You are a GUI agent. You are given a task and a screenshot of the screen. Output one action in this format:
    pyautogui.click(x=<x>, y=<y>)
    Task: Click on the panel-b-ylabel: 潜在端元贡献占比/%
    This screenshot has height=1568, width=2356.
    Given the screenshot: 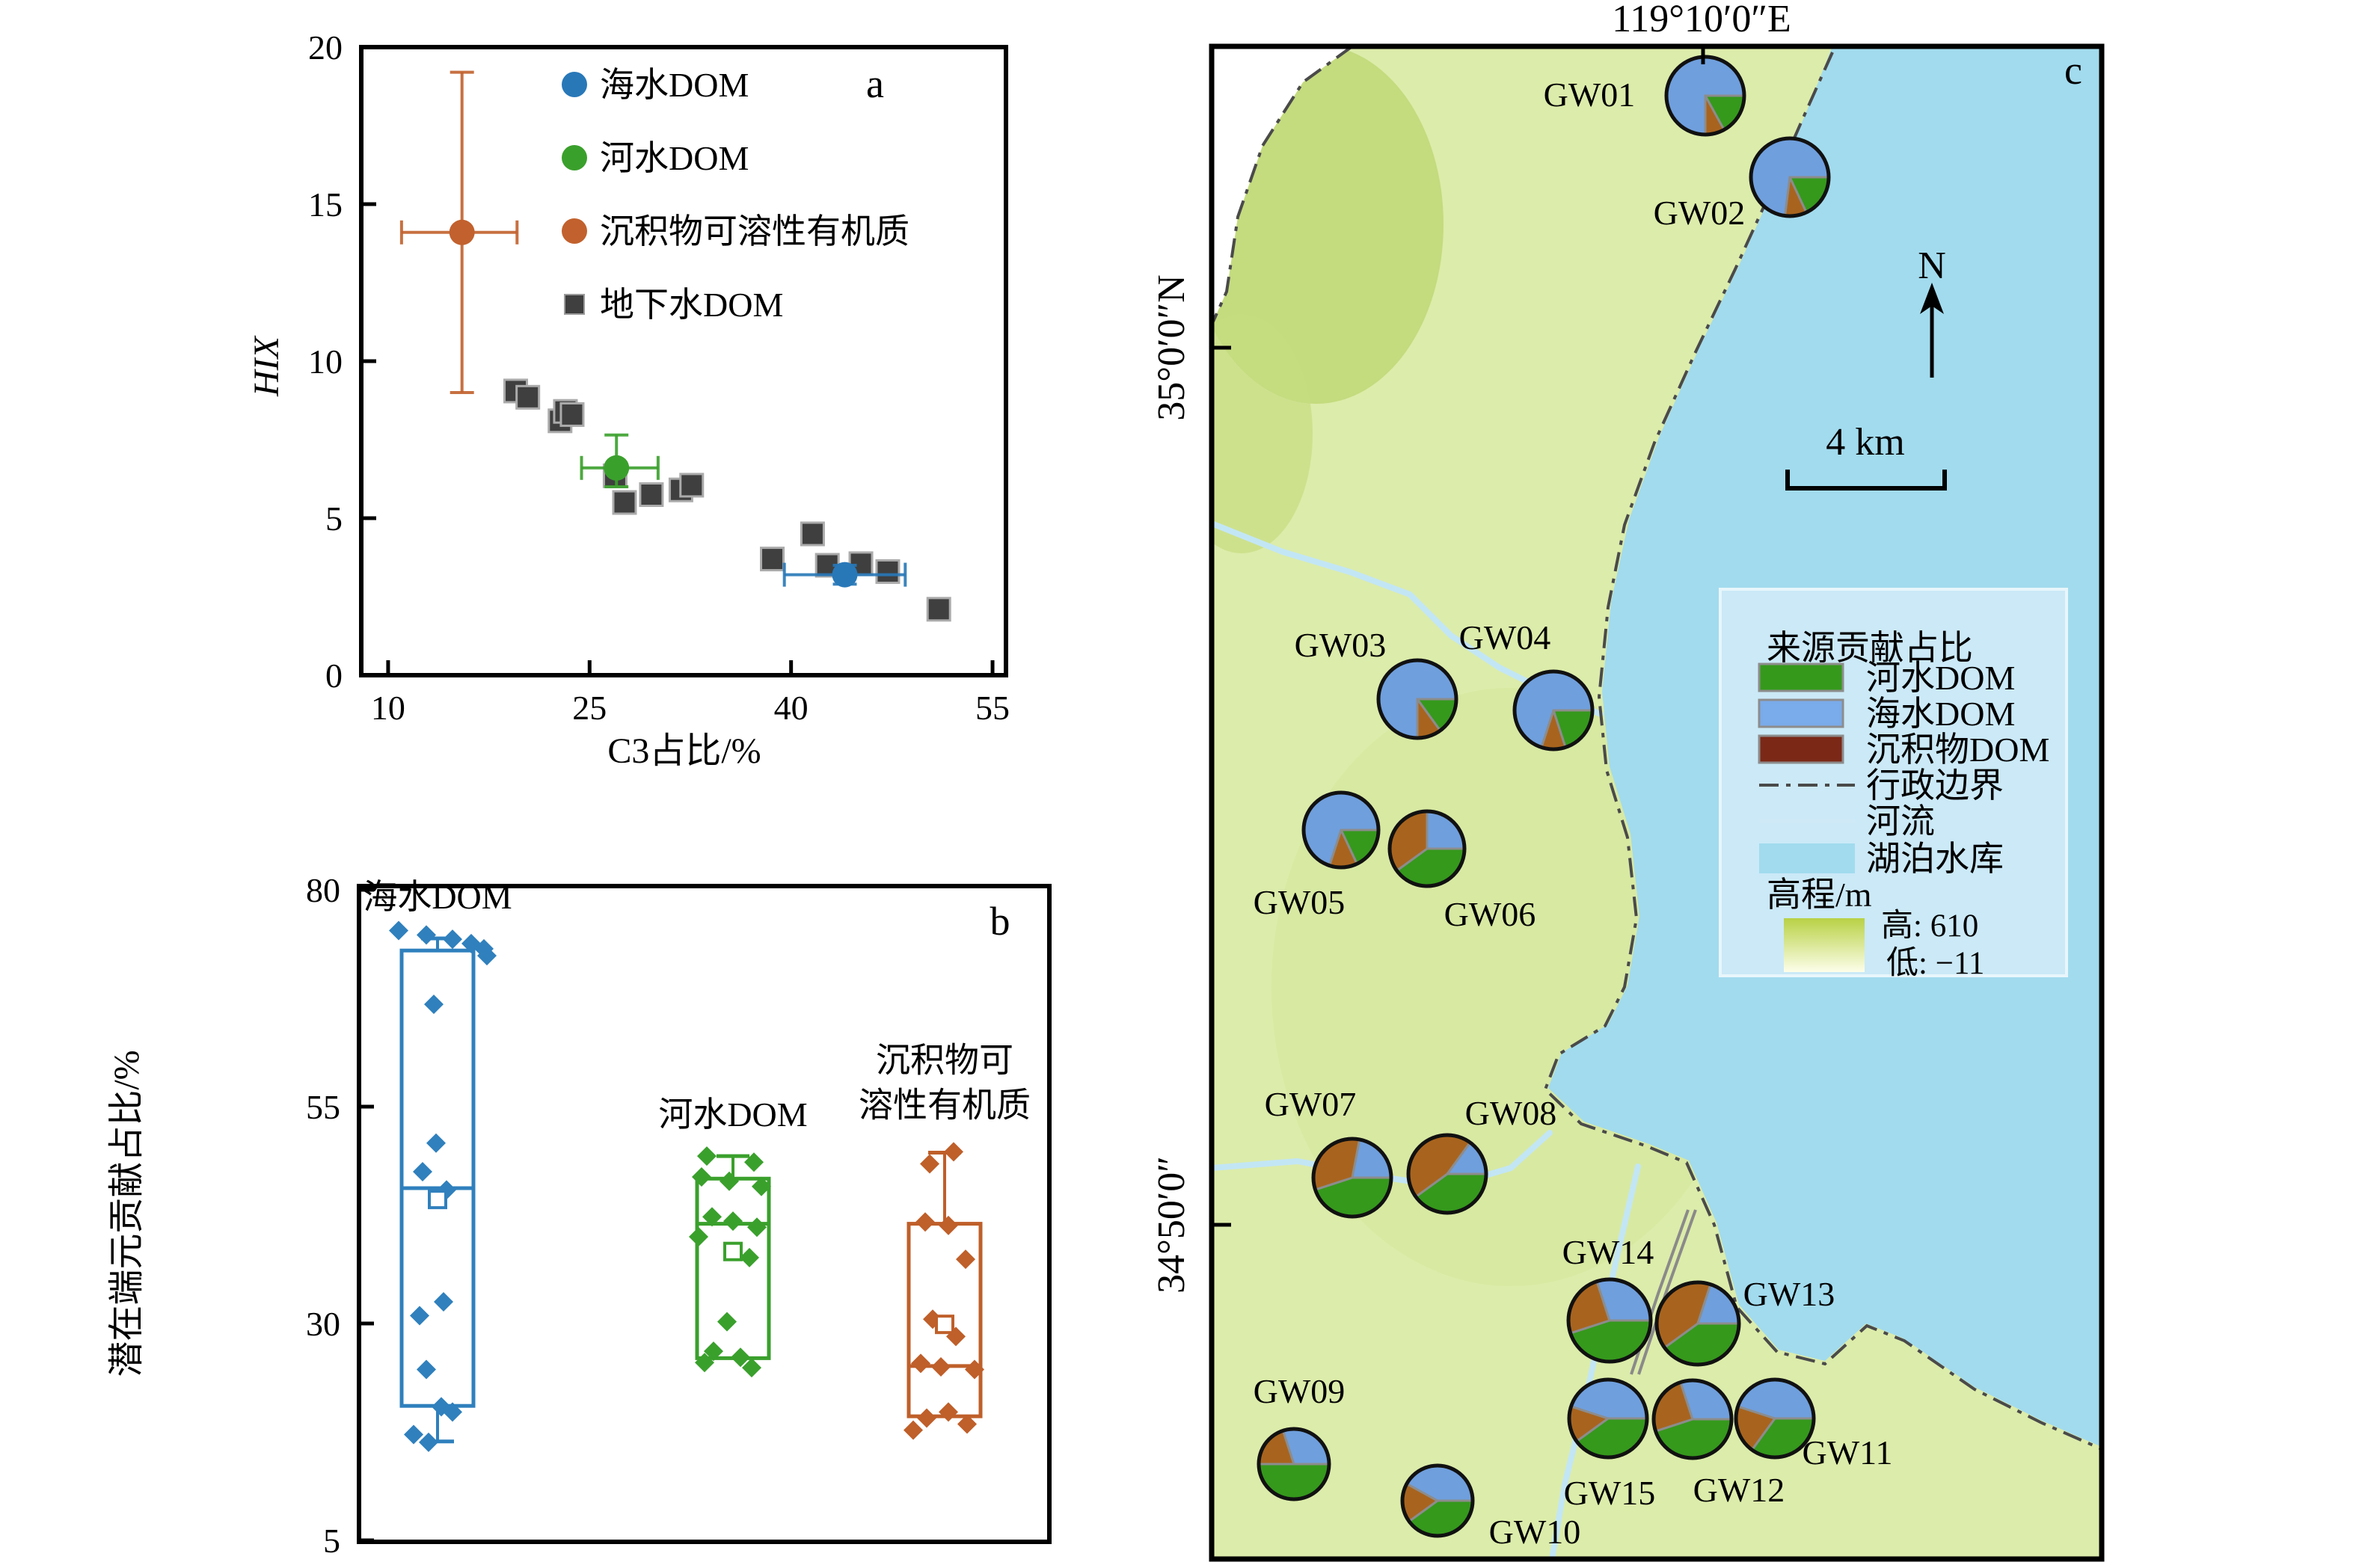 What is the action you would take?
    pyautogui.click(x=127, y=1213)
    